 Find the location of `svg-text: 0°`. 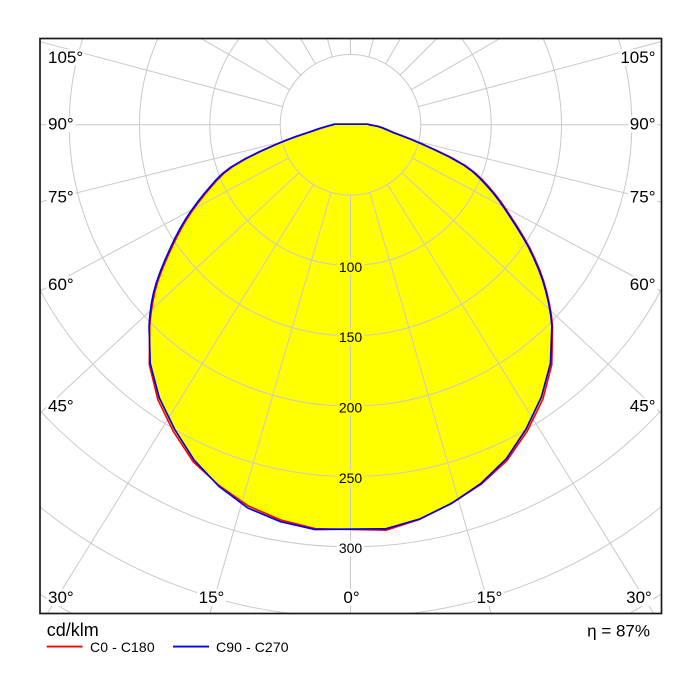

svg-text: 0° is located at coordinates (351, 597).